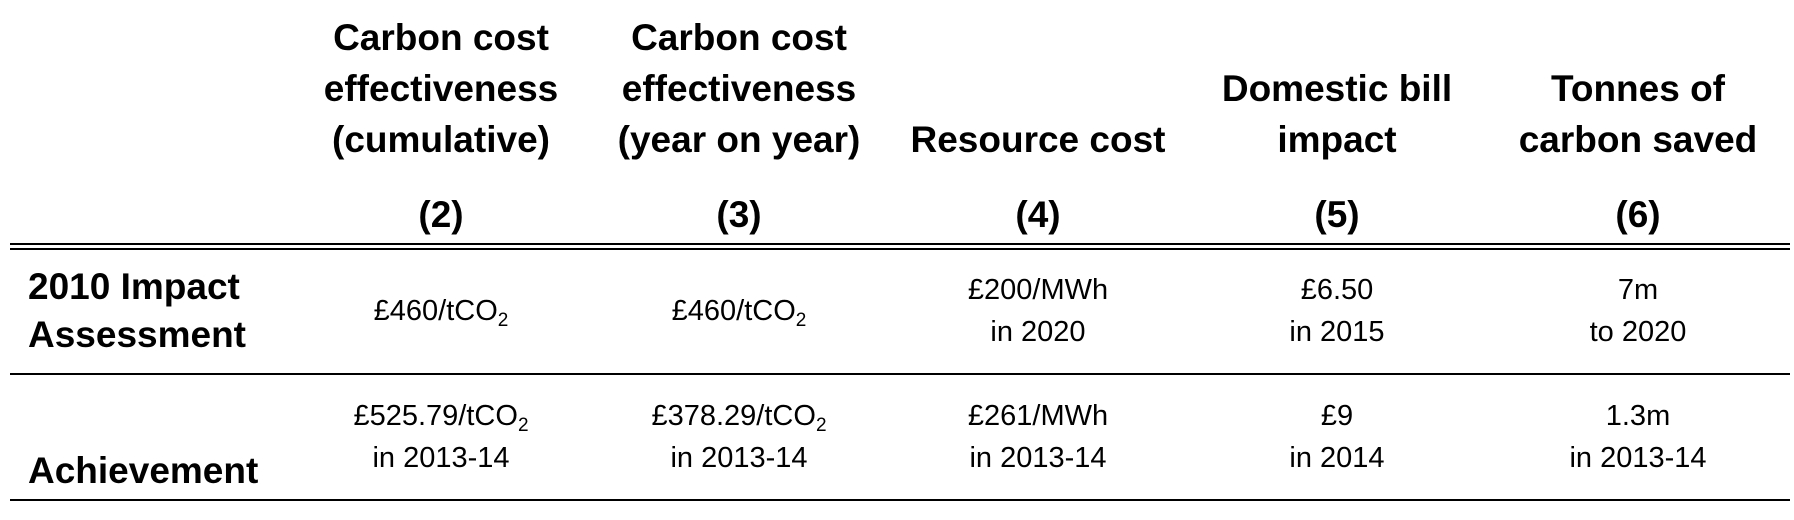  Describe the element at coordinates (441, 214) in the screenshot. I see `column-number: (2)` at that location.